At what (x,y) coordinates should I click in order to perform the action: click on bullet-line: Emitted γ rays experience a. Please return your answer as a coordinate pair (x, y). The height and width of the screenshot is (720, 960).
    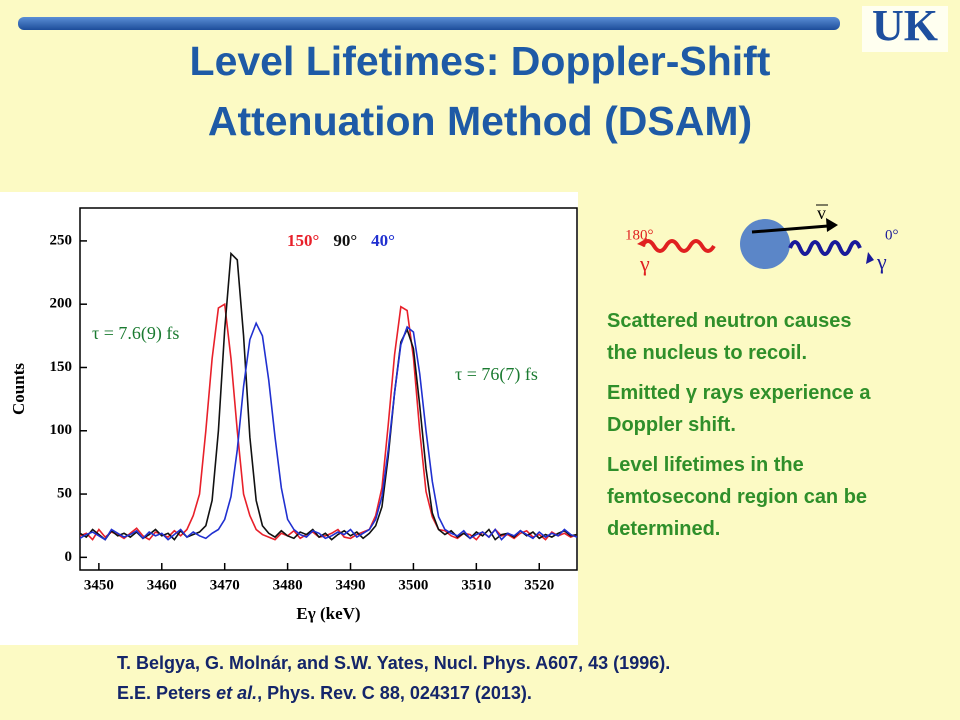
    Looking at the image, I should click on (739, 393).